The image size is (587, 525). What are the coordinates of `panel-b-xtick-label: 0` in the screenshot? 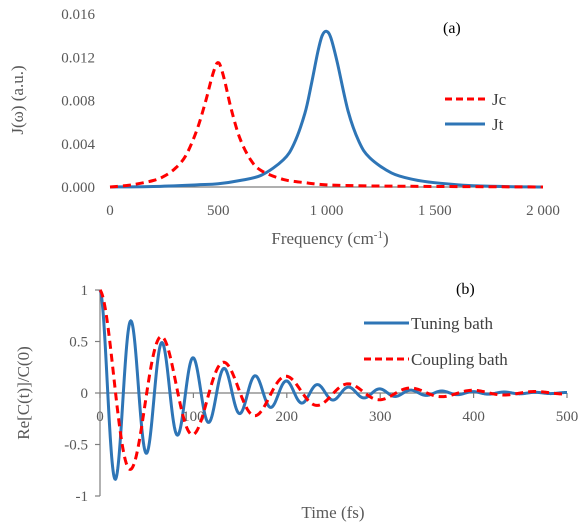 It's located at (100, 417).